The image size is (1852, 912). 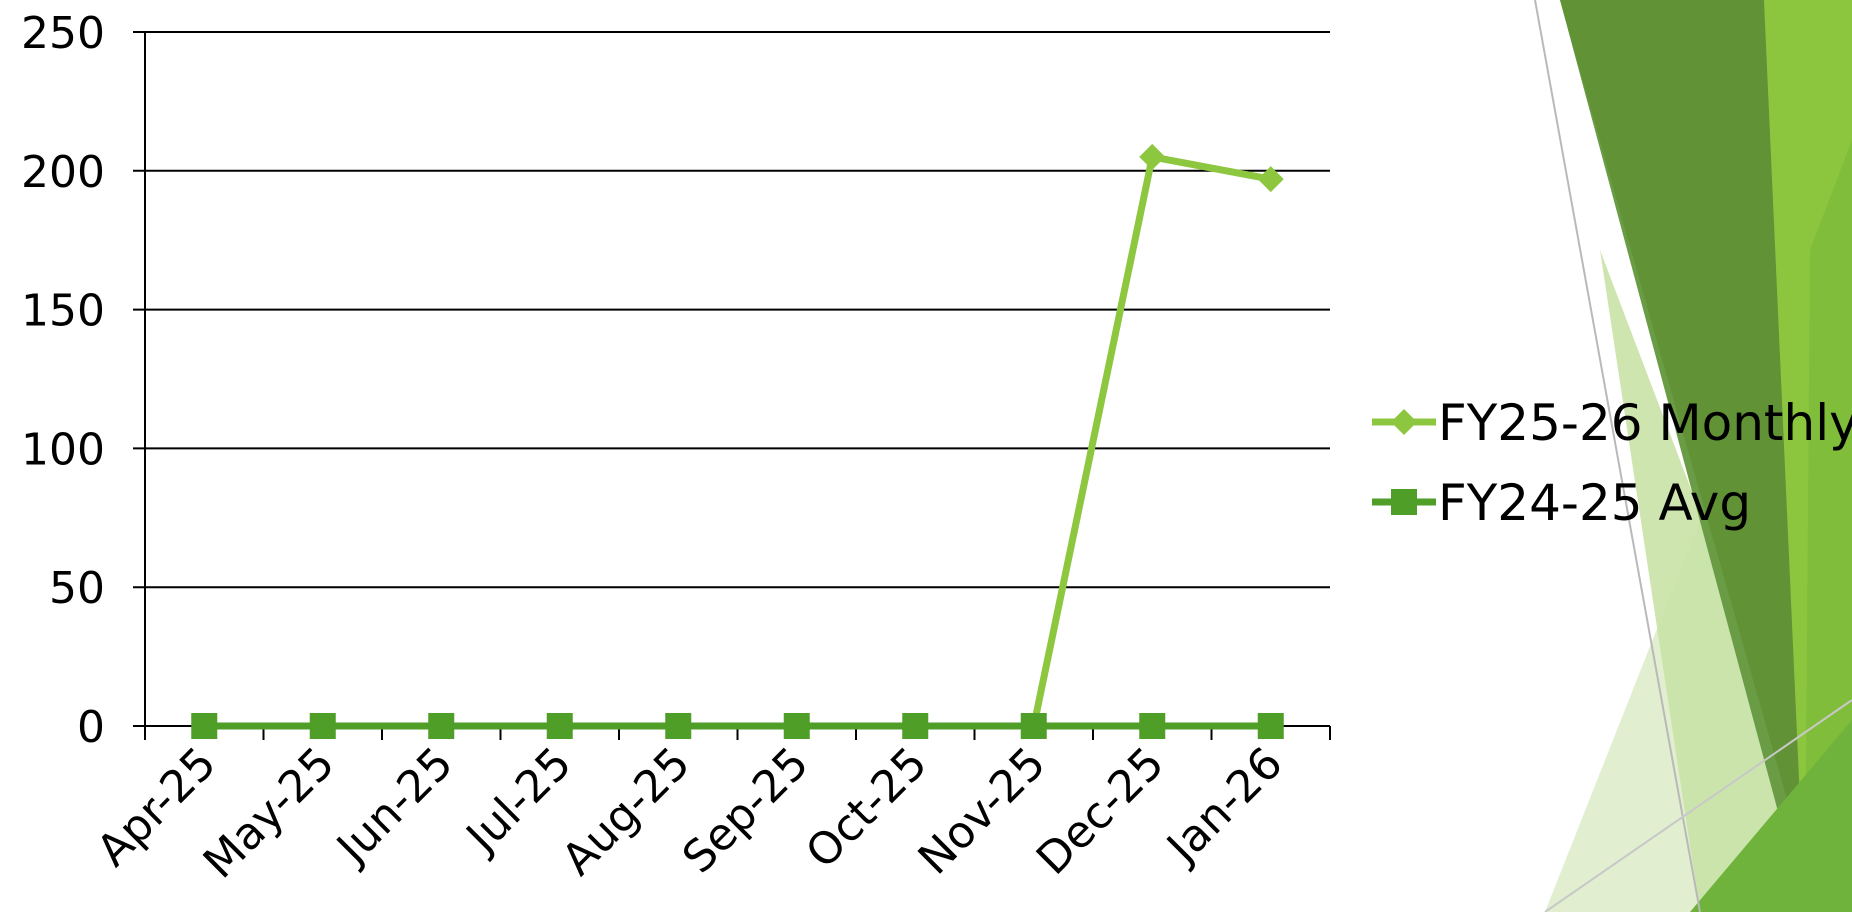 I want to click on y-tick-label: 150, so click(x=63, y=311).